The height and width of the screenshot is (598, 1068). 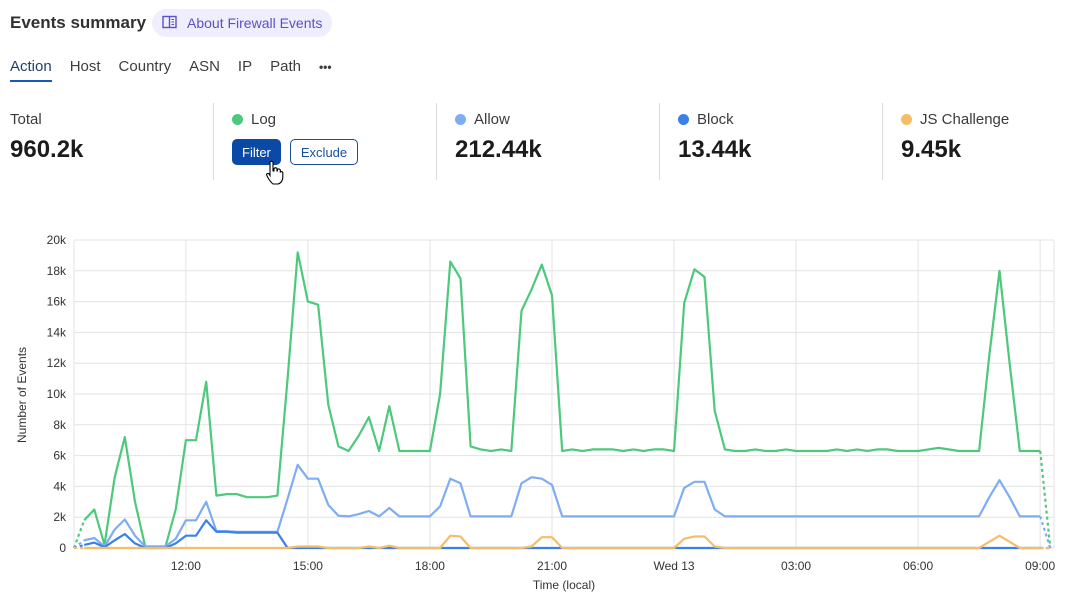 I want to click on tab-action: Action, so click(x=31, y=70).